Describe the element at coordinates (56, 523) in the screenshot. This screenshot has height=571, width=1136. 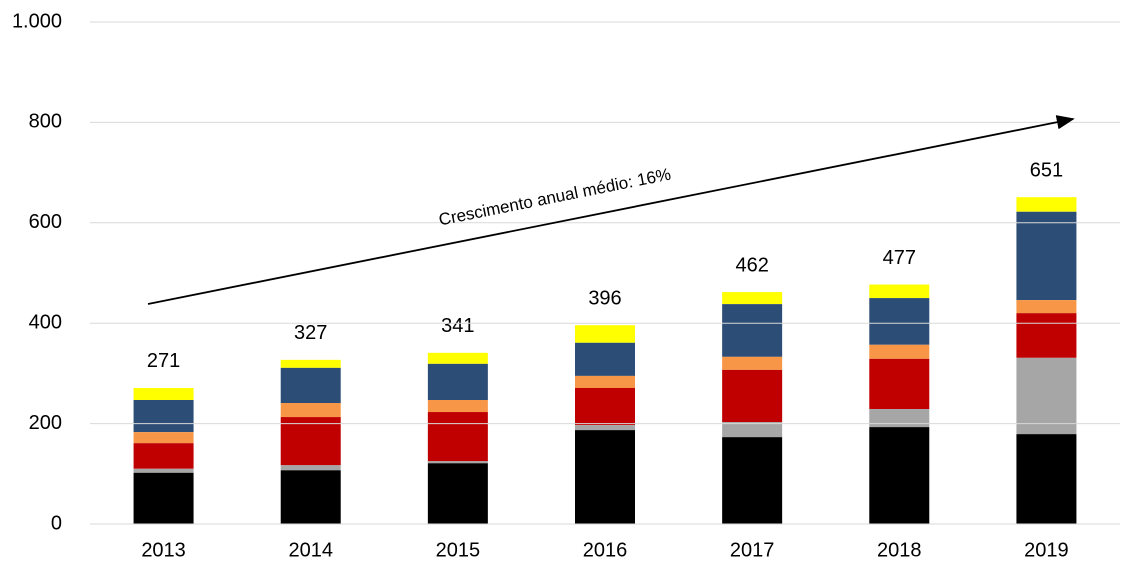
I see `y-tick-label: 0` at that location.